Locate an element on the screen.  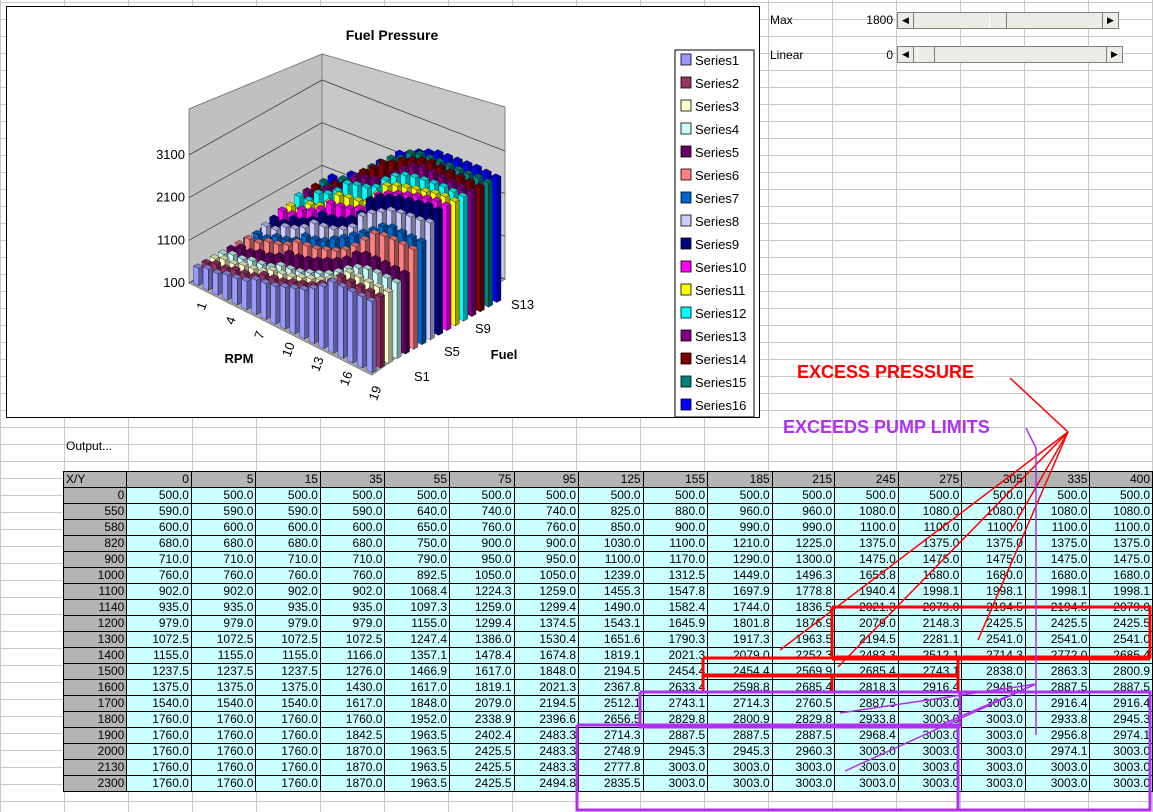
row-header: 1700 is located at coordinates (95, 703).